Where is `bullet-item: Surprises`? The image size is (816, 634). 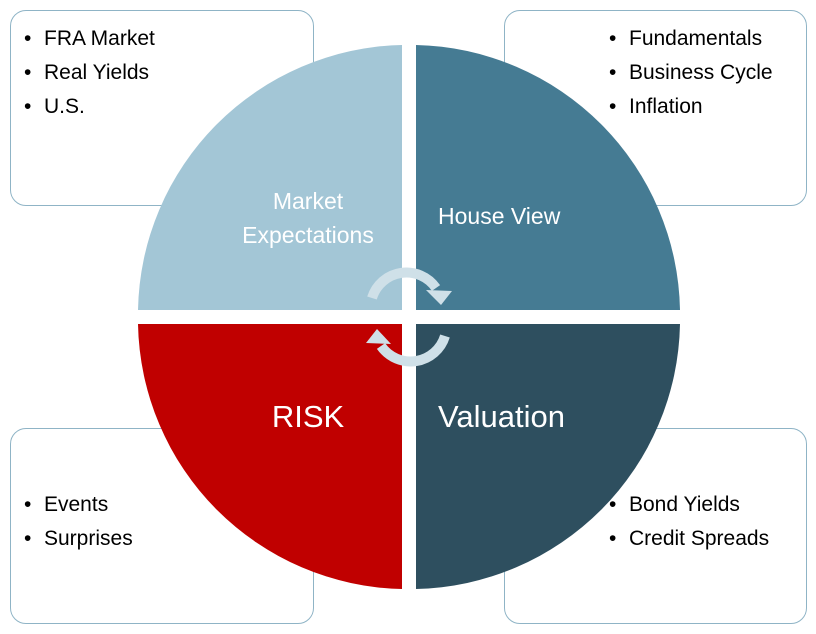
bullet-item: Surprises is located at coordinates (78, 539).